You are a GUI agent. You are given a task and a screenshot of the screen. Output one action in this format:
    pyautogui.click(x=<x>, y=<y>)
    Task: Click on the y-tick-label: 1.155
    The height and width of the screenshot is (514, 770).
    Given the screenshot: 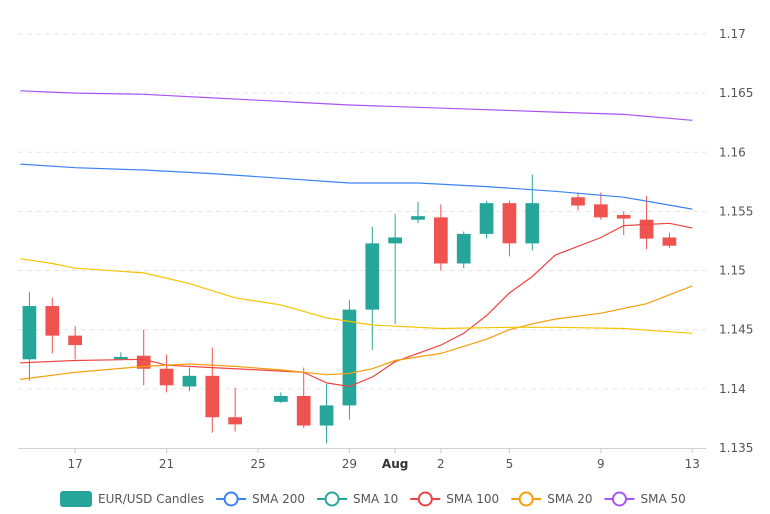 What is the action you would take?
    pyautogui.click(x=736, y=211)
    